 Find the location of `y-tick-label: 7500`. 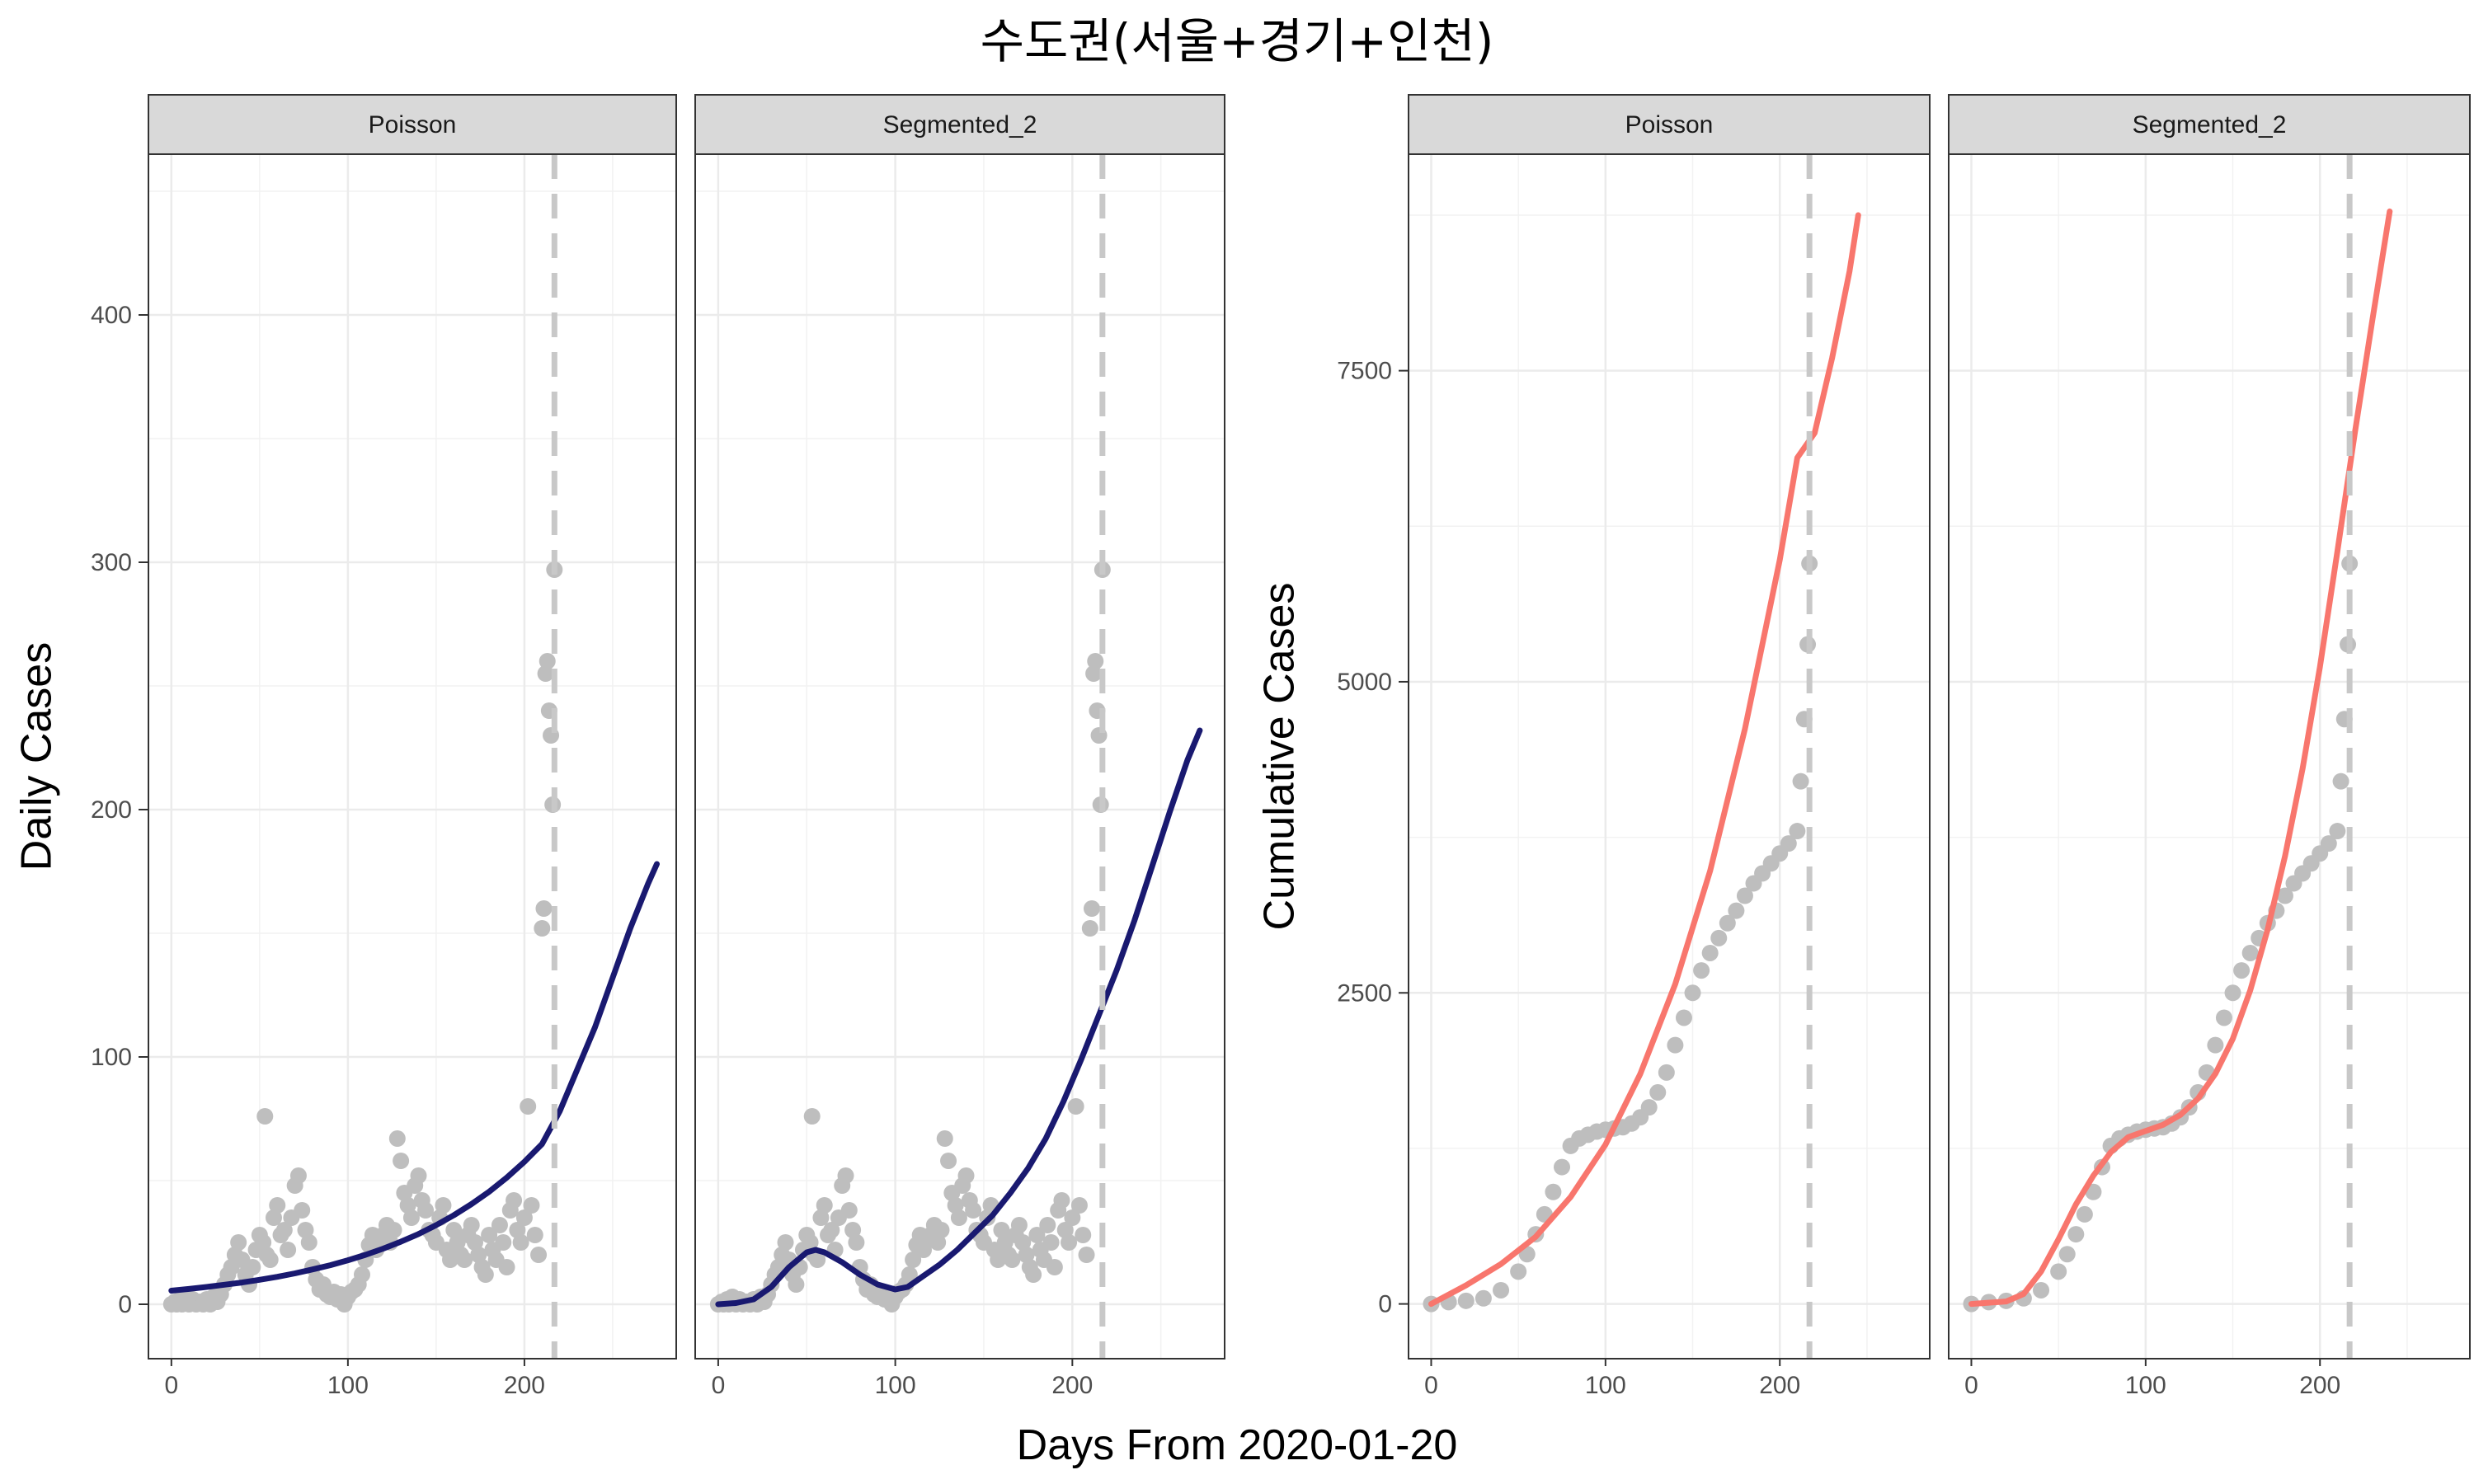

y-tick-label: 7500 is located at coordinates (1364, 371).